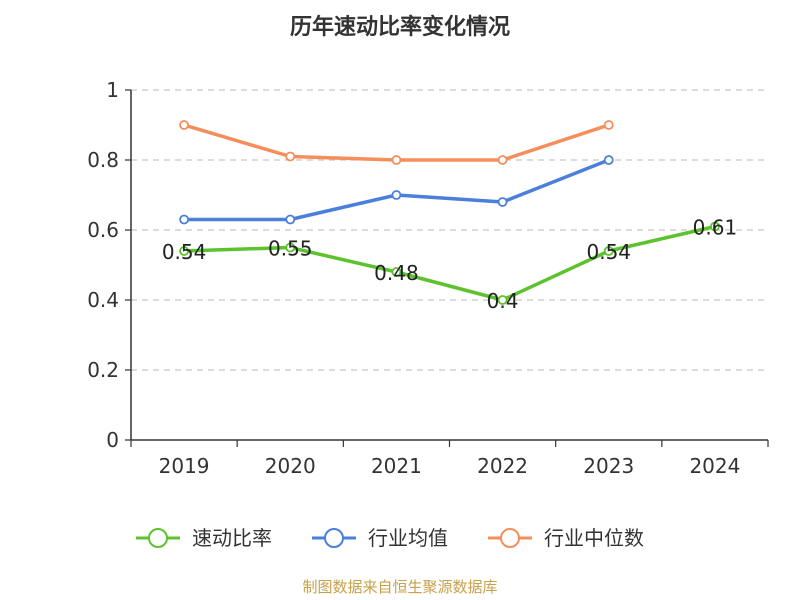 This screenshot has width=800, height=600. Describe the element at coordinates (184, 466) in the screenshot. I see `x-tick-label: 2019` at that location.